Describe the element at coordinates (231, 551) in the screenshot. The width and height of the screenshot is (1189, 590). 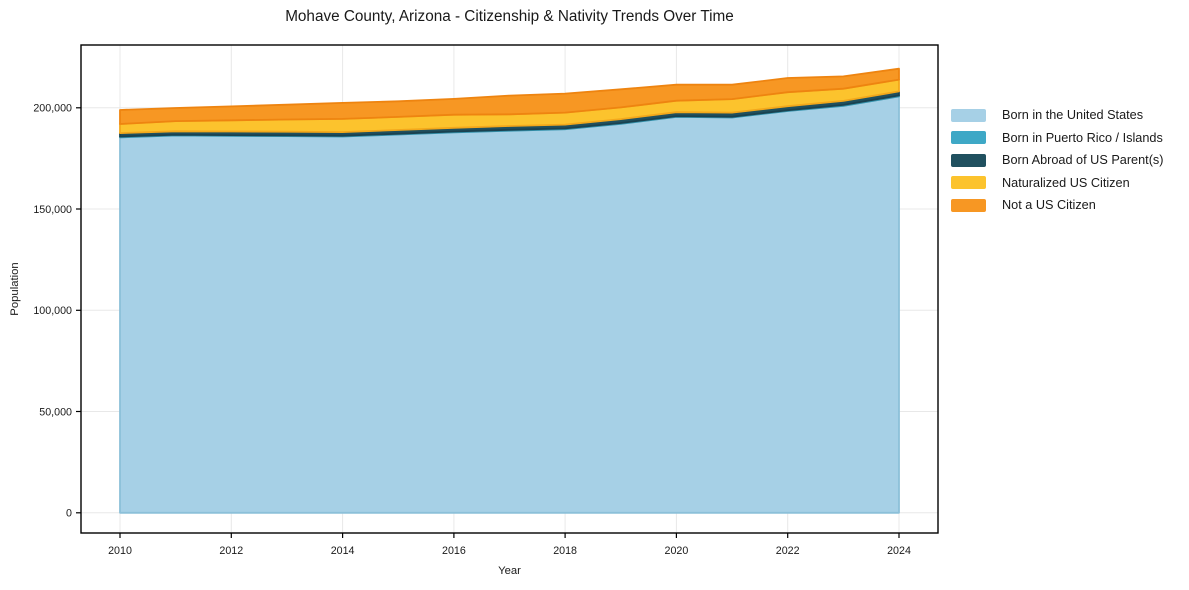
I see `x-tick-label: 2012` at that location.